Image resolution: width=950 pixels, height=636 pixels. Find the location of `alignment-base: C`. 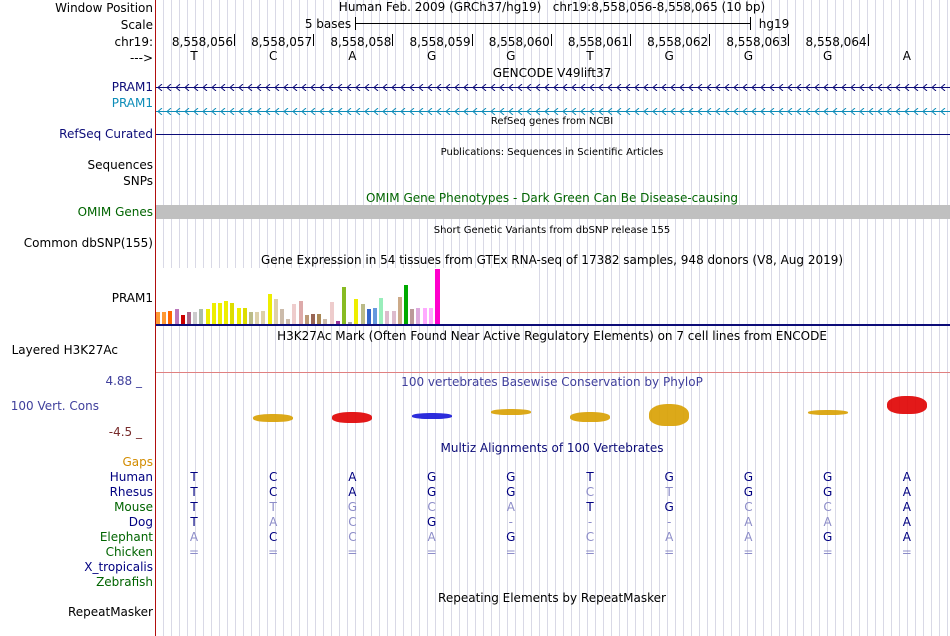

alignment-base: C is located at coordinates (352, 522).